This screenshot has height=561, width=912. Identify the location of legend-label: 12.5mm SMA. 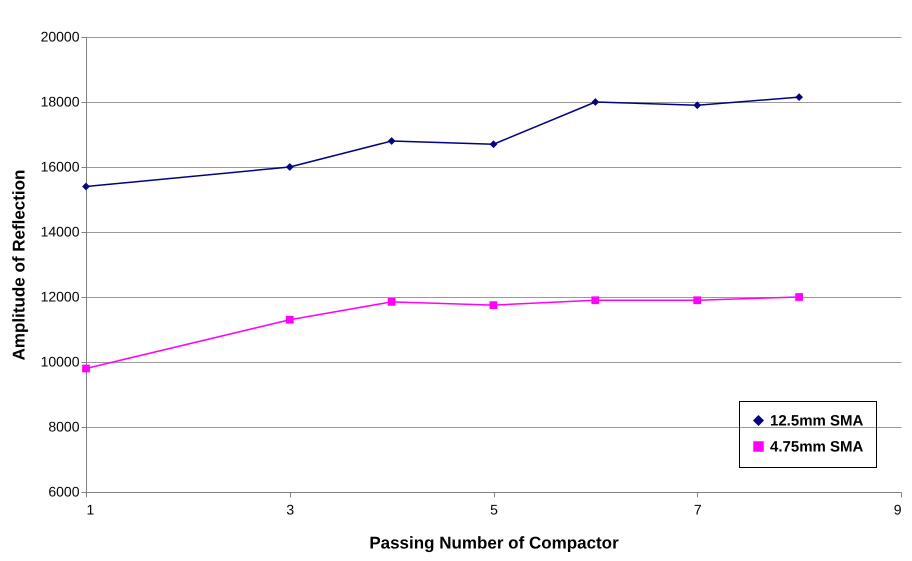
(817, 421).